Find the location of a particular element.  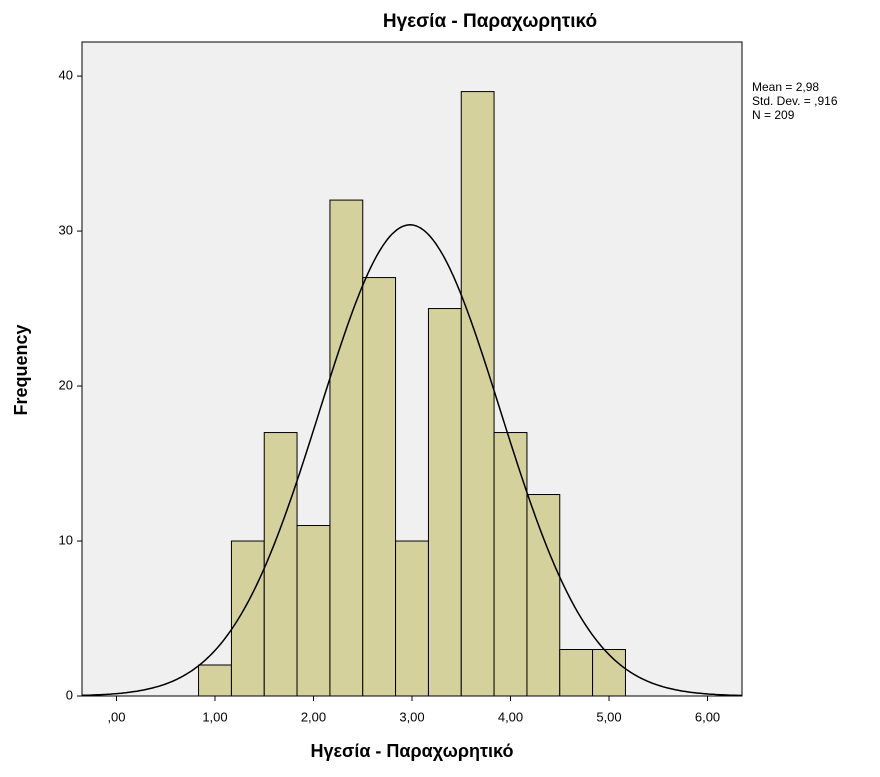

x-tick-label: 2,00 is located at coordinates (313, 716).